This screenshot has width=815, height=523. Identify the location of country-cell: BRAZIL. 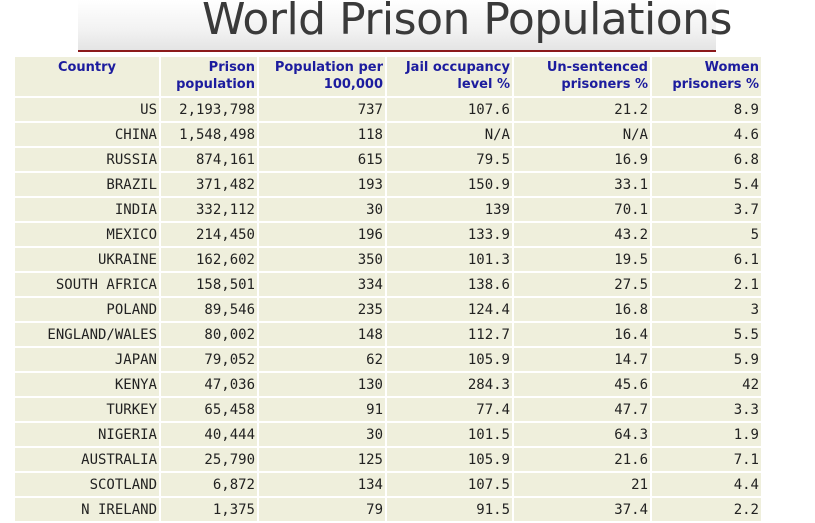
(87, 184).